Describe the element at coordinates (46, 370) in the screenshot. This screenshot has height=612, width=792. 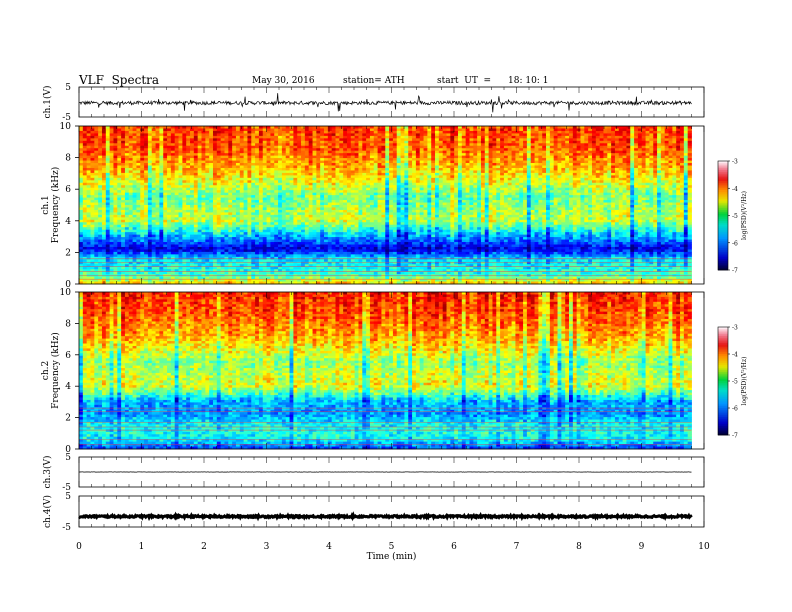
I see `y-axis-channel-label: ch.2` at that location.